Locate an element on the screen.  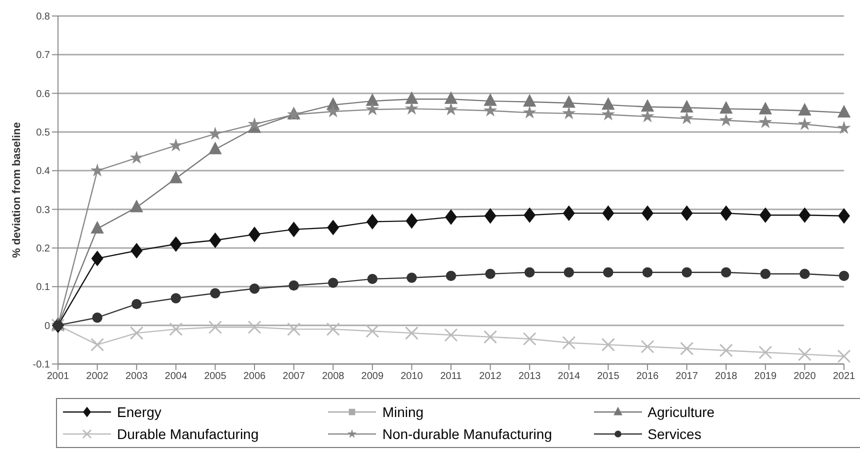
legend-label: Mining is located at coordinates (403, 412).